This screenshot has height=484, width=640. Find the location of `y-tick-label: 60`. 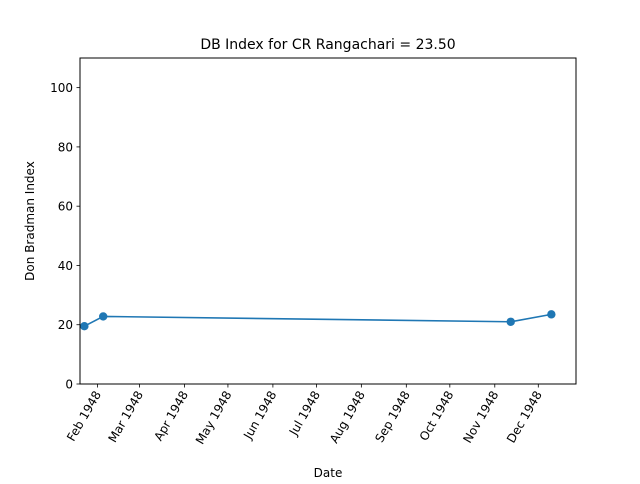

y-tick-label: 60 is located at coordinates (65, 207).